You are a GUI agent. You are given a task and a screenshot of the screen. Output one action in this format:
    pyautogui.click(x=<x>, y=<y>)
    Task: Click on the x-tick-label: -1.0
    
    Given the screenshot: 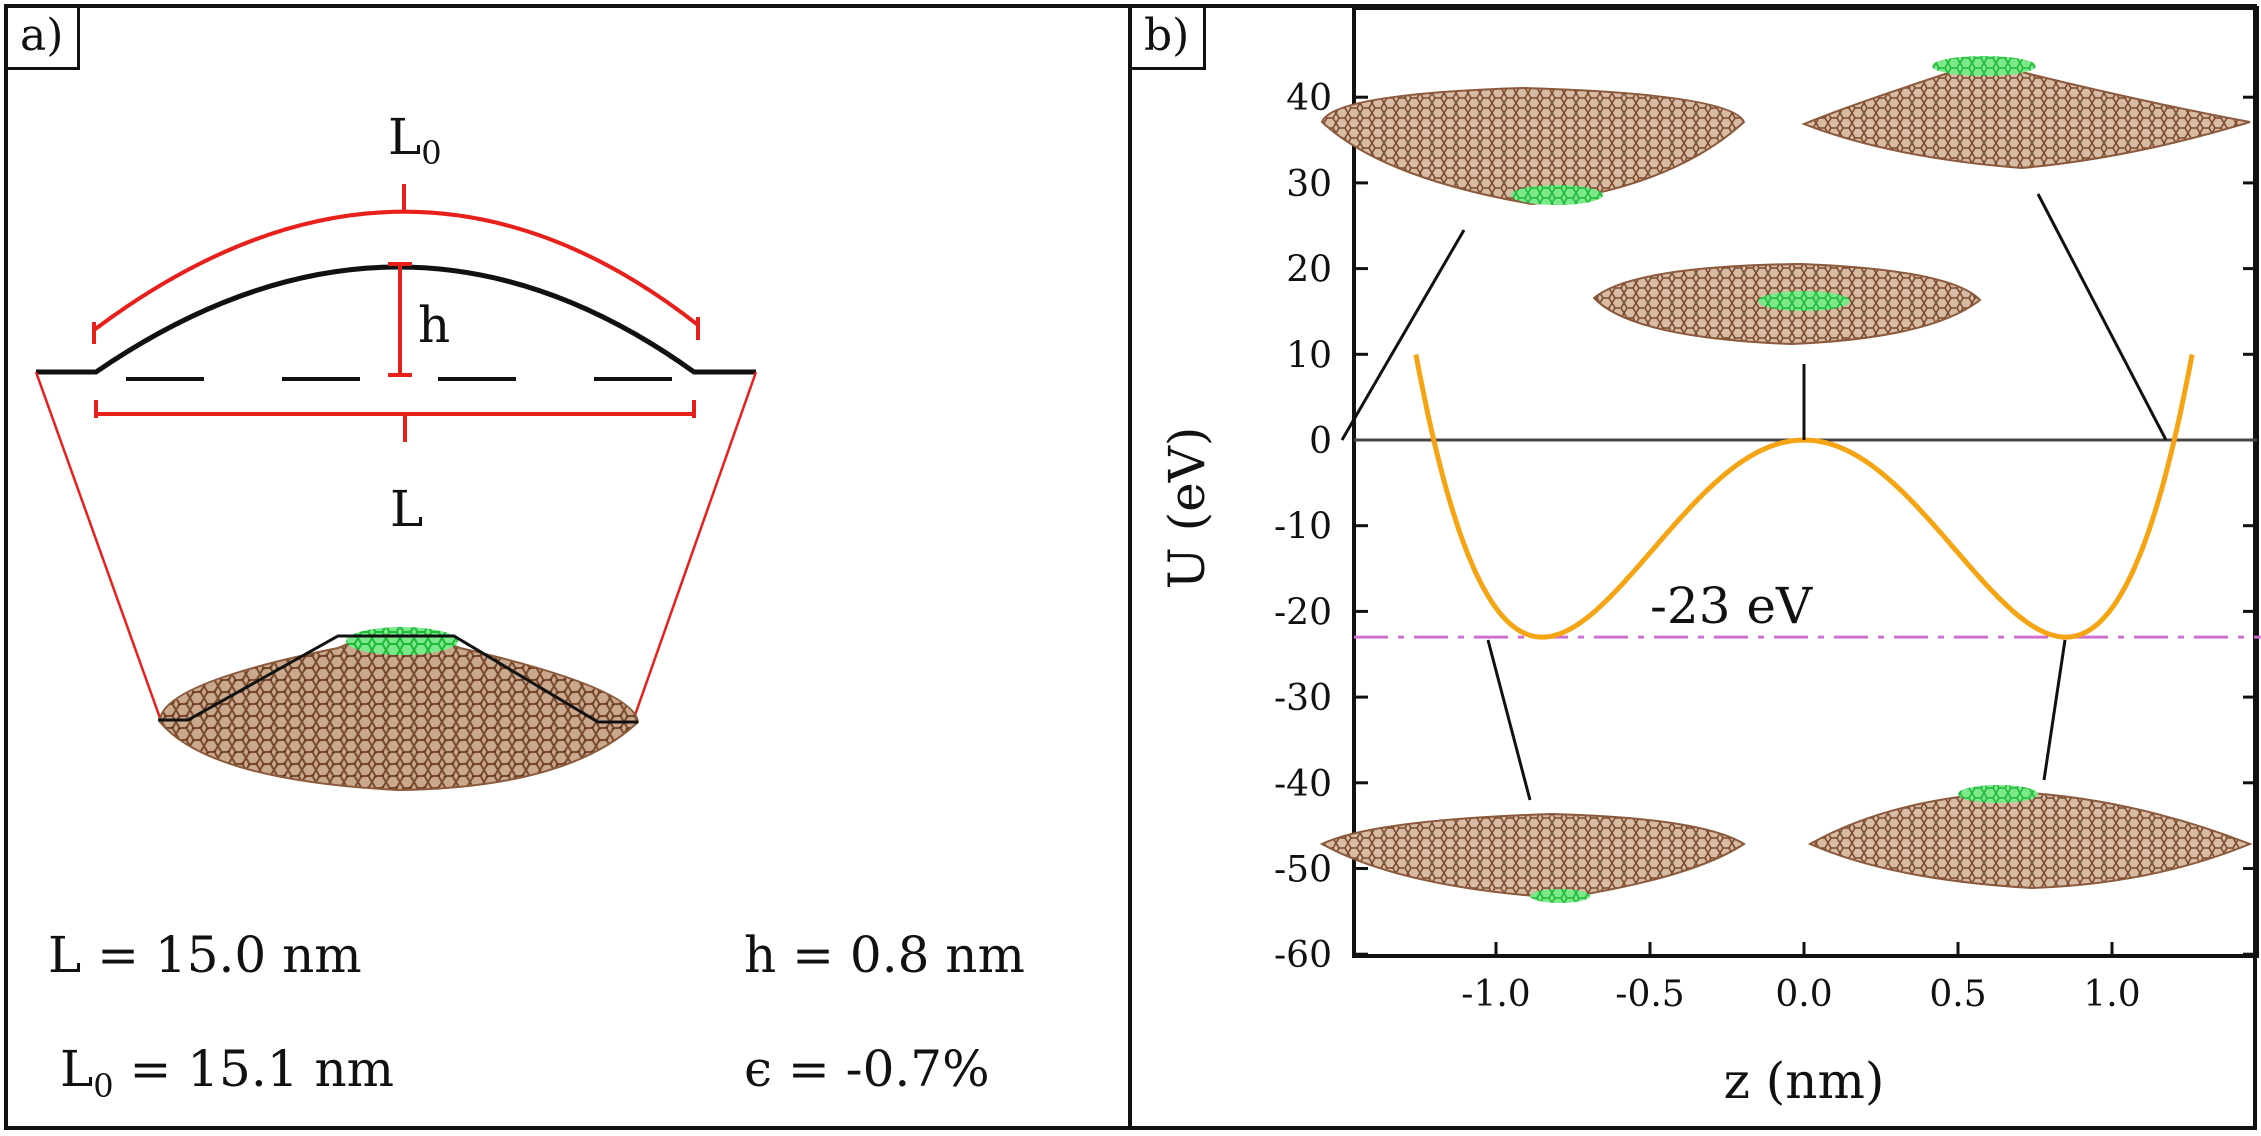 What is the action you would take?
    pyautogui.click(x=1495, y=994)
    